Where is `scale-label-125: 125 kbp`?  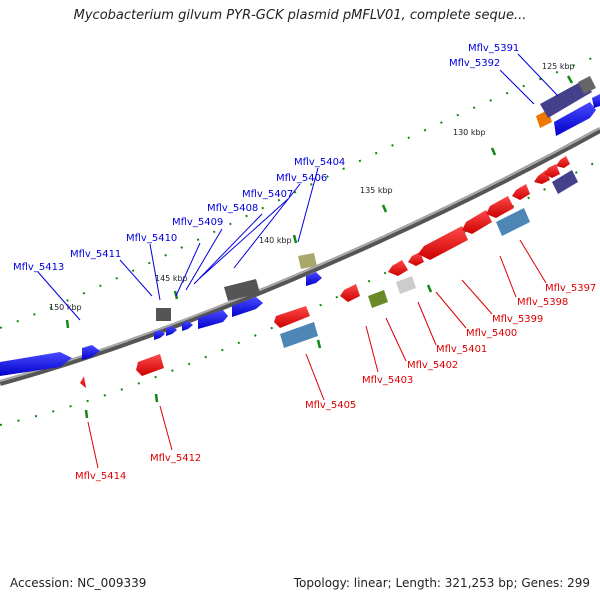
scale-label-125: 125 kbp is located at coordinates (558, 66).